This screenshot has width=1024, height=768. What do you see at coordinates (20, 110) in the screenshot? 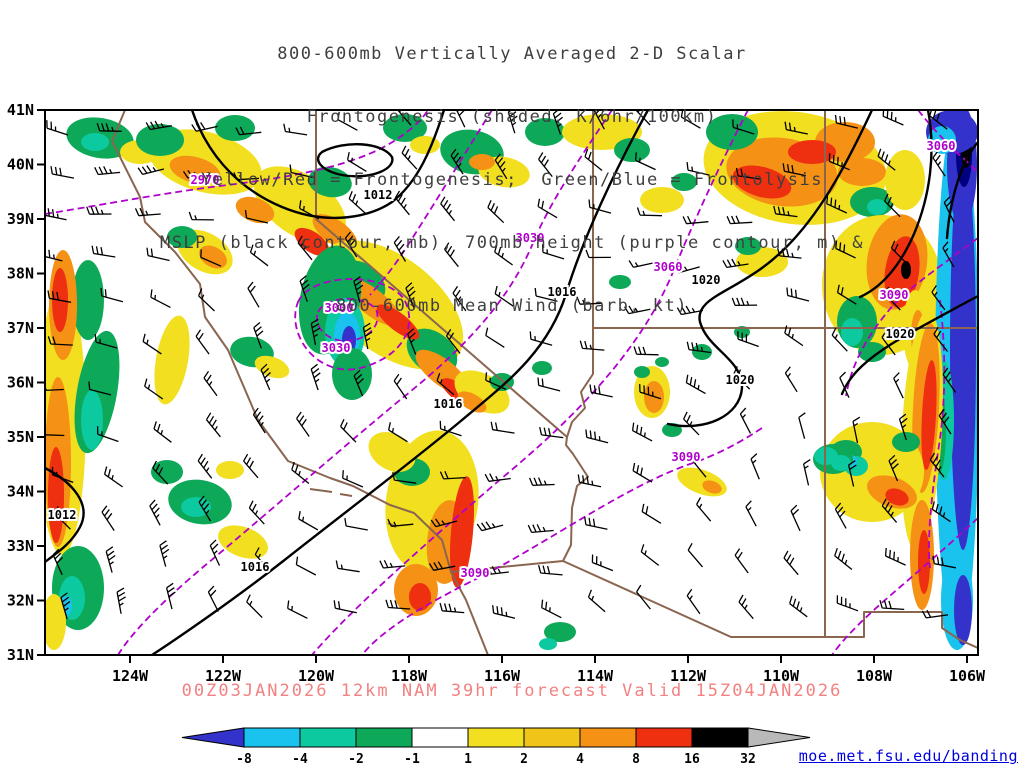
I see `lat-axis-label: 41N` at bounding box center [20, 110].